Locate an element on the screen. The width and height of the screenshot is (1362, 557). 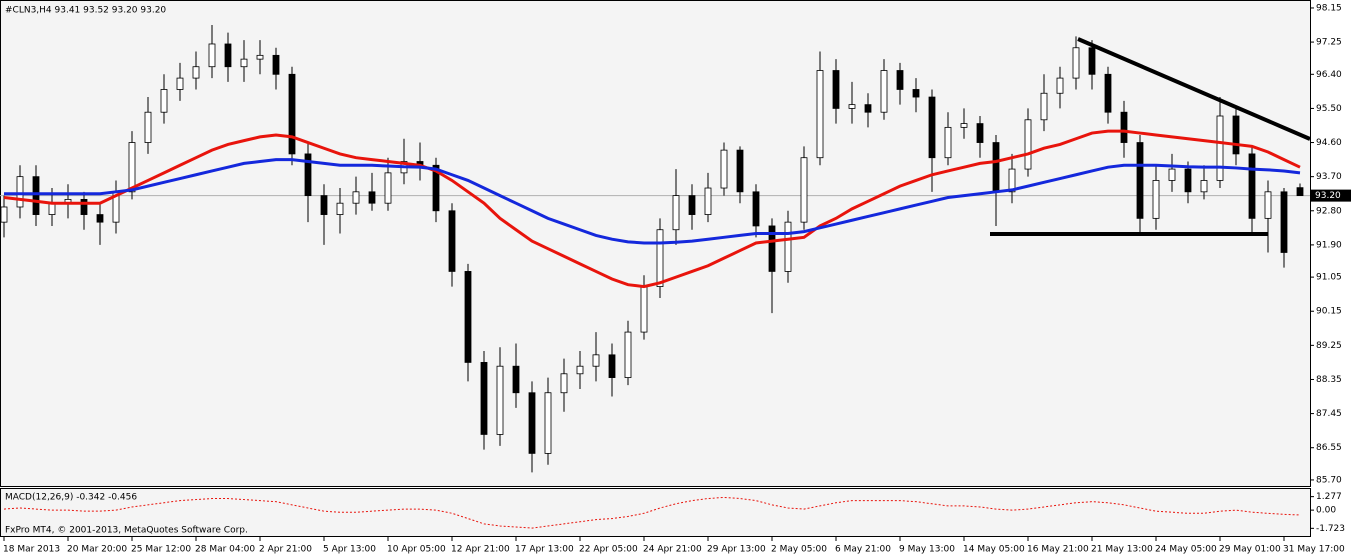
y-tick-label: 93.70 is located at coordinates (1329, 177).